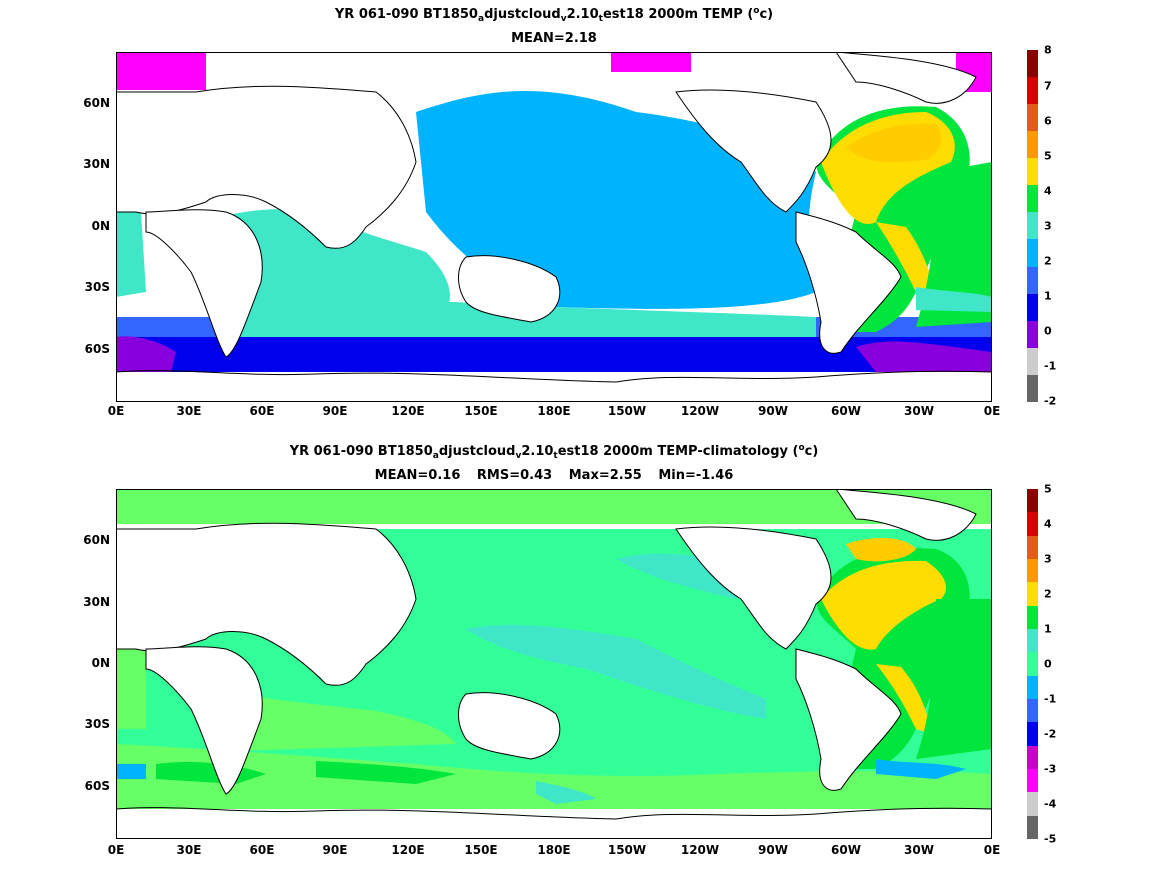  What do you see at coordinates (335, 850) in the screenshot?
I see `bottom-lon-label: 90E` at bounding box center [335, 850].